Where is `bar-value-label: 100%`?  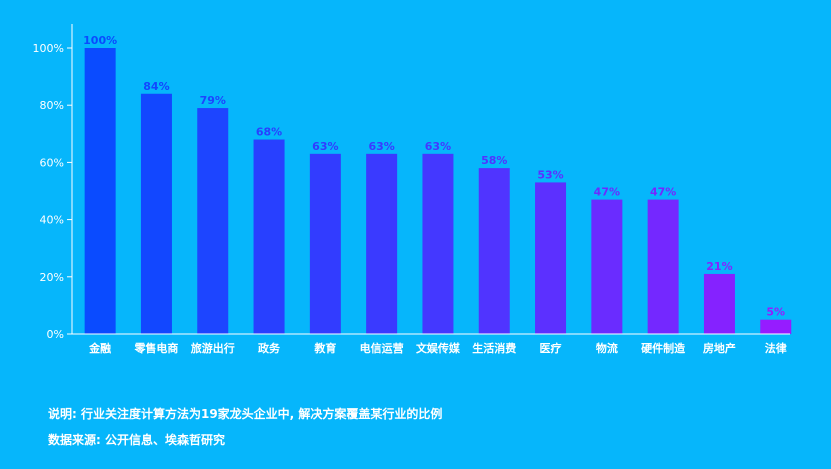
bar-value-label: 100% is located at coordinates (100, 40).